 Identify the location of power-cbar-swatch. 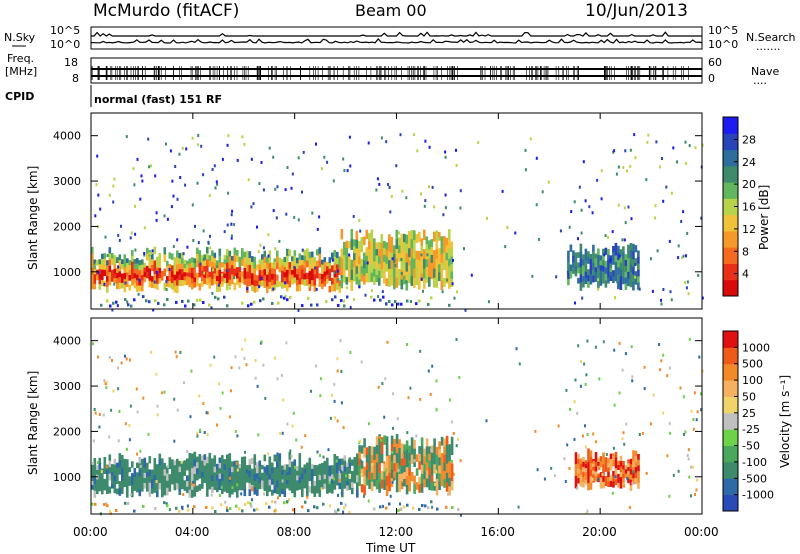
(730, 239).